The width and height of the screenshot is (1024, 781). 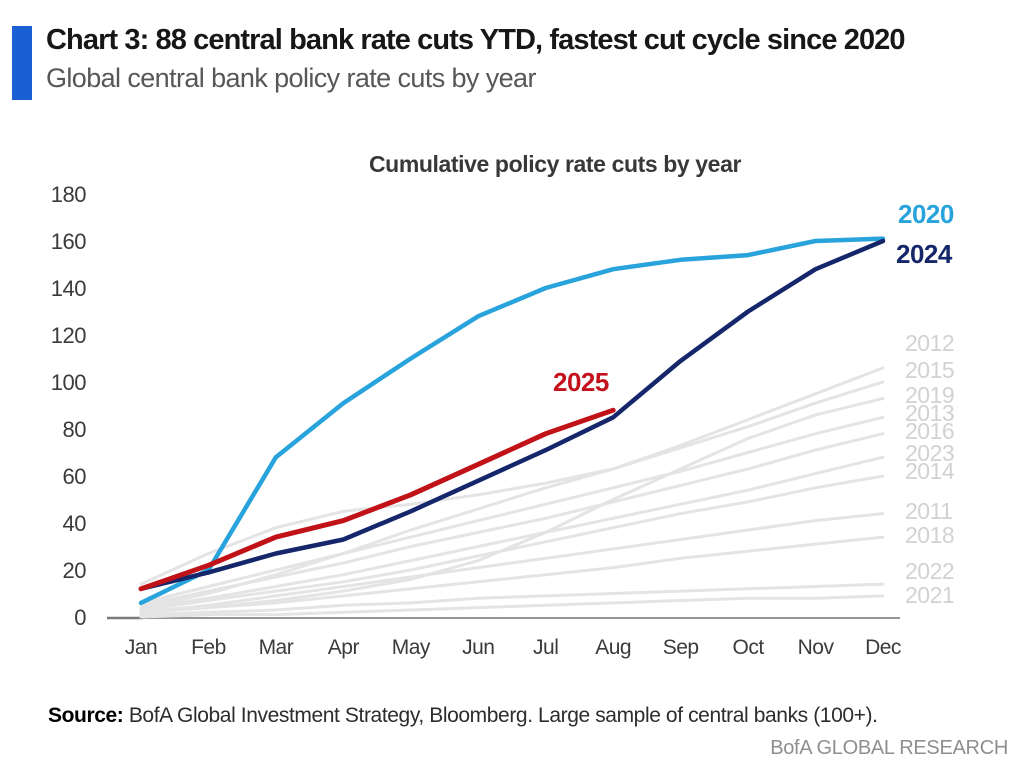 What do you see at coordinates (68, 382) in the screenshot?
I see `y-tick-label-100: 100` at bounding box center [68, 382].